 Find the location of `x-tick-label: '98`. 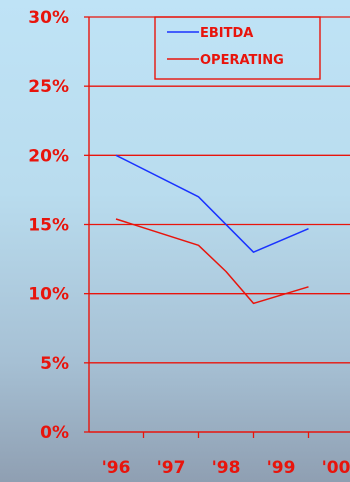

x-tick-label: '98 is located at coordinates (226, 468).